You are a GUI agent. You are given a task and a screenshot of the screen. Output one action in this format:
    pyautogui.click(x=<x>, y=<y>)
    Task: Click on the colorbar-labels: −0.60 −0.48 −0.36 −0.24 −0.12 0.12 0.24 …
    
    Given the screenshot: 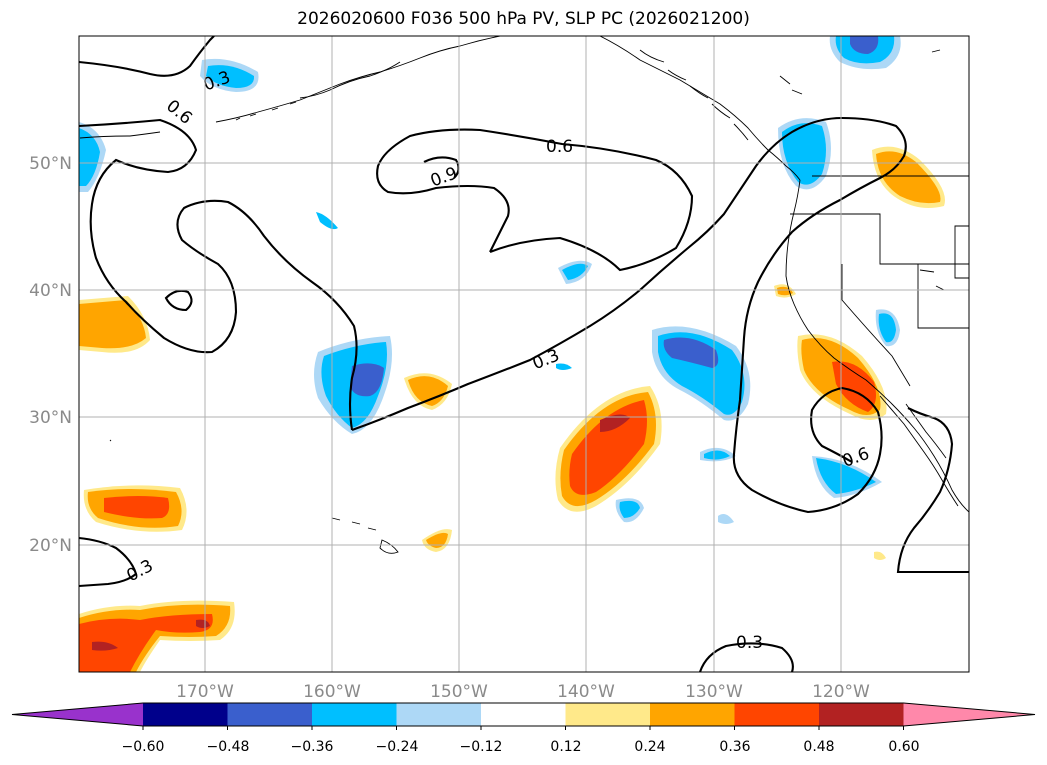 What is the action you would take?
    pyautogui.click(x=521, y=747)
    